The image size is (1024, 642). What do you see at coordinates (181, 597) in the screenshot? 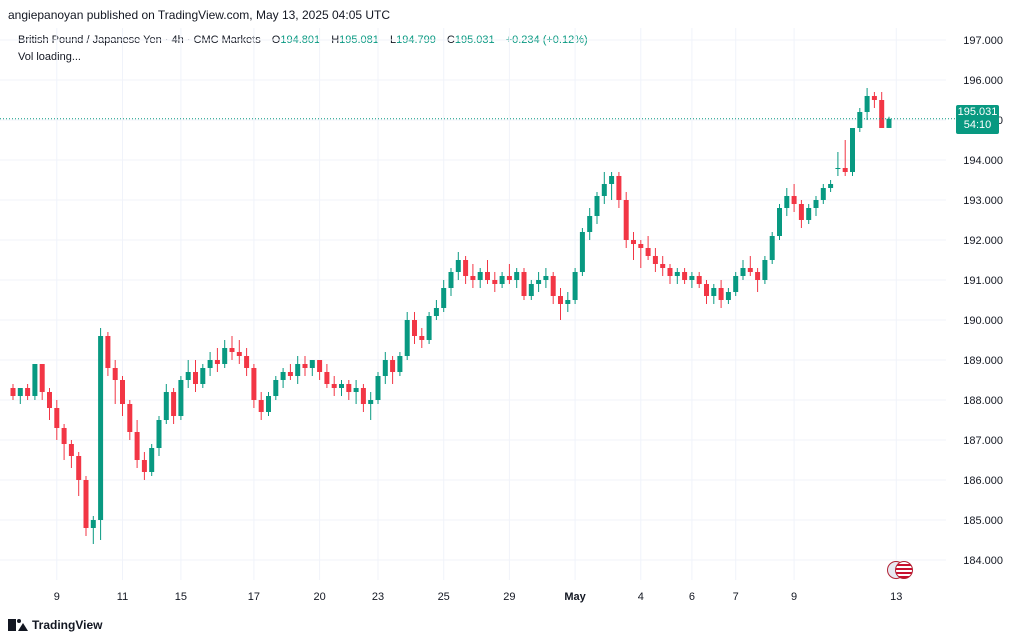
I see `time-tick-label: 15` at bounding box center [181, 597].